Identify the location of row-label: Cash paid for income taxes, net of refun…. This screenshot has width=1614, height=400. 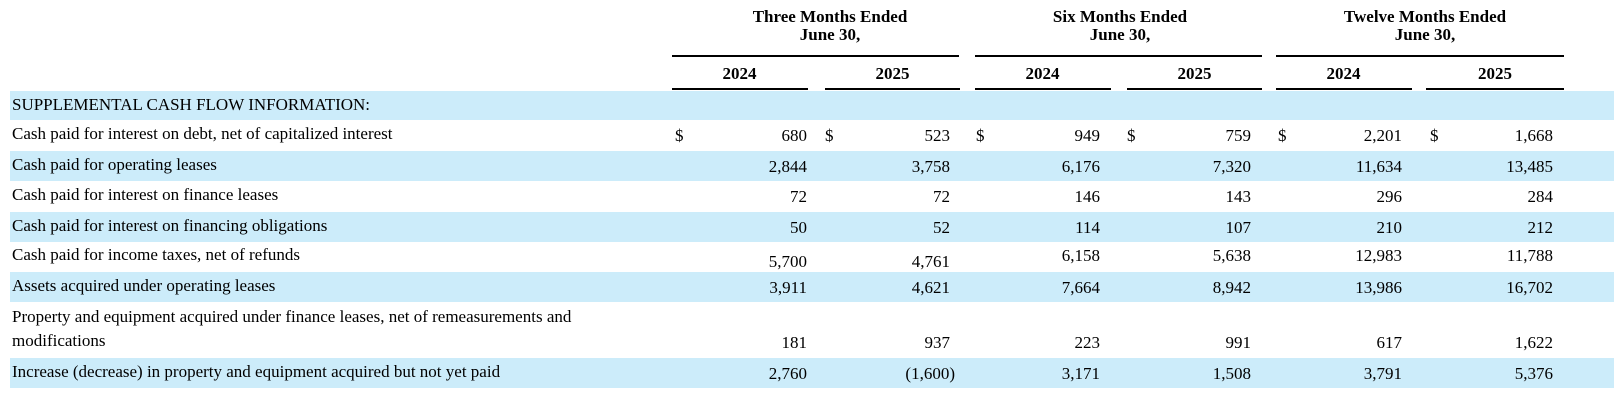
(156, 254).